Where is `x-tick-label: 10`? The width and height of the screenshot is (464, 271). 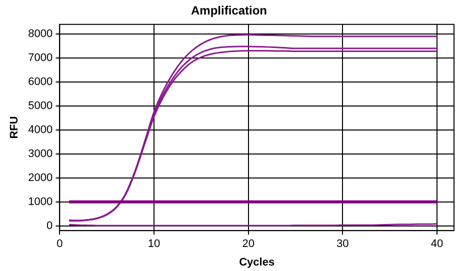 x-tick-label: 10 is located at coordinates (154, 244).